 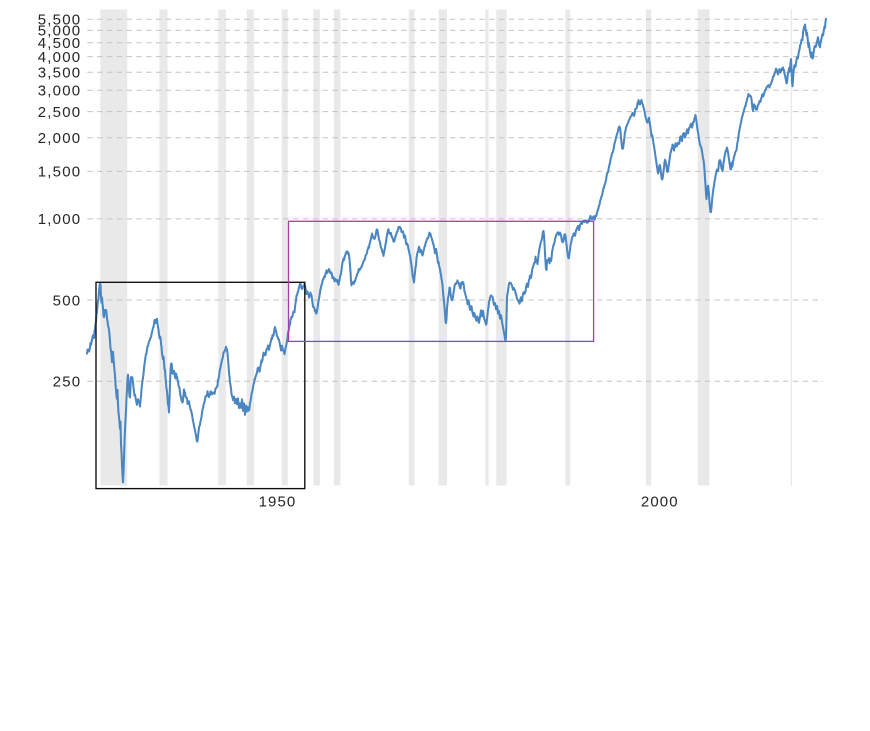 What do you see at coordinates (67, 382) in the screenshot?
I see `svg-text: 250` at bounding box center [67, 382].